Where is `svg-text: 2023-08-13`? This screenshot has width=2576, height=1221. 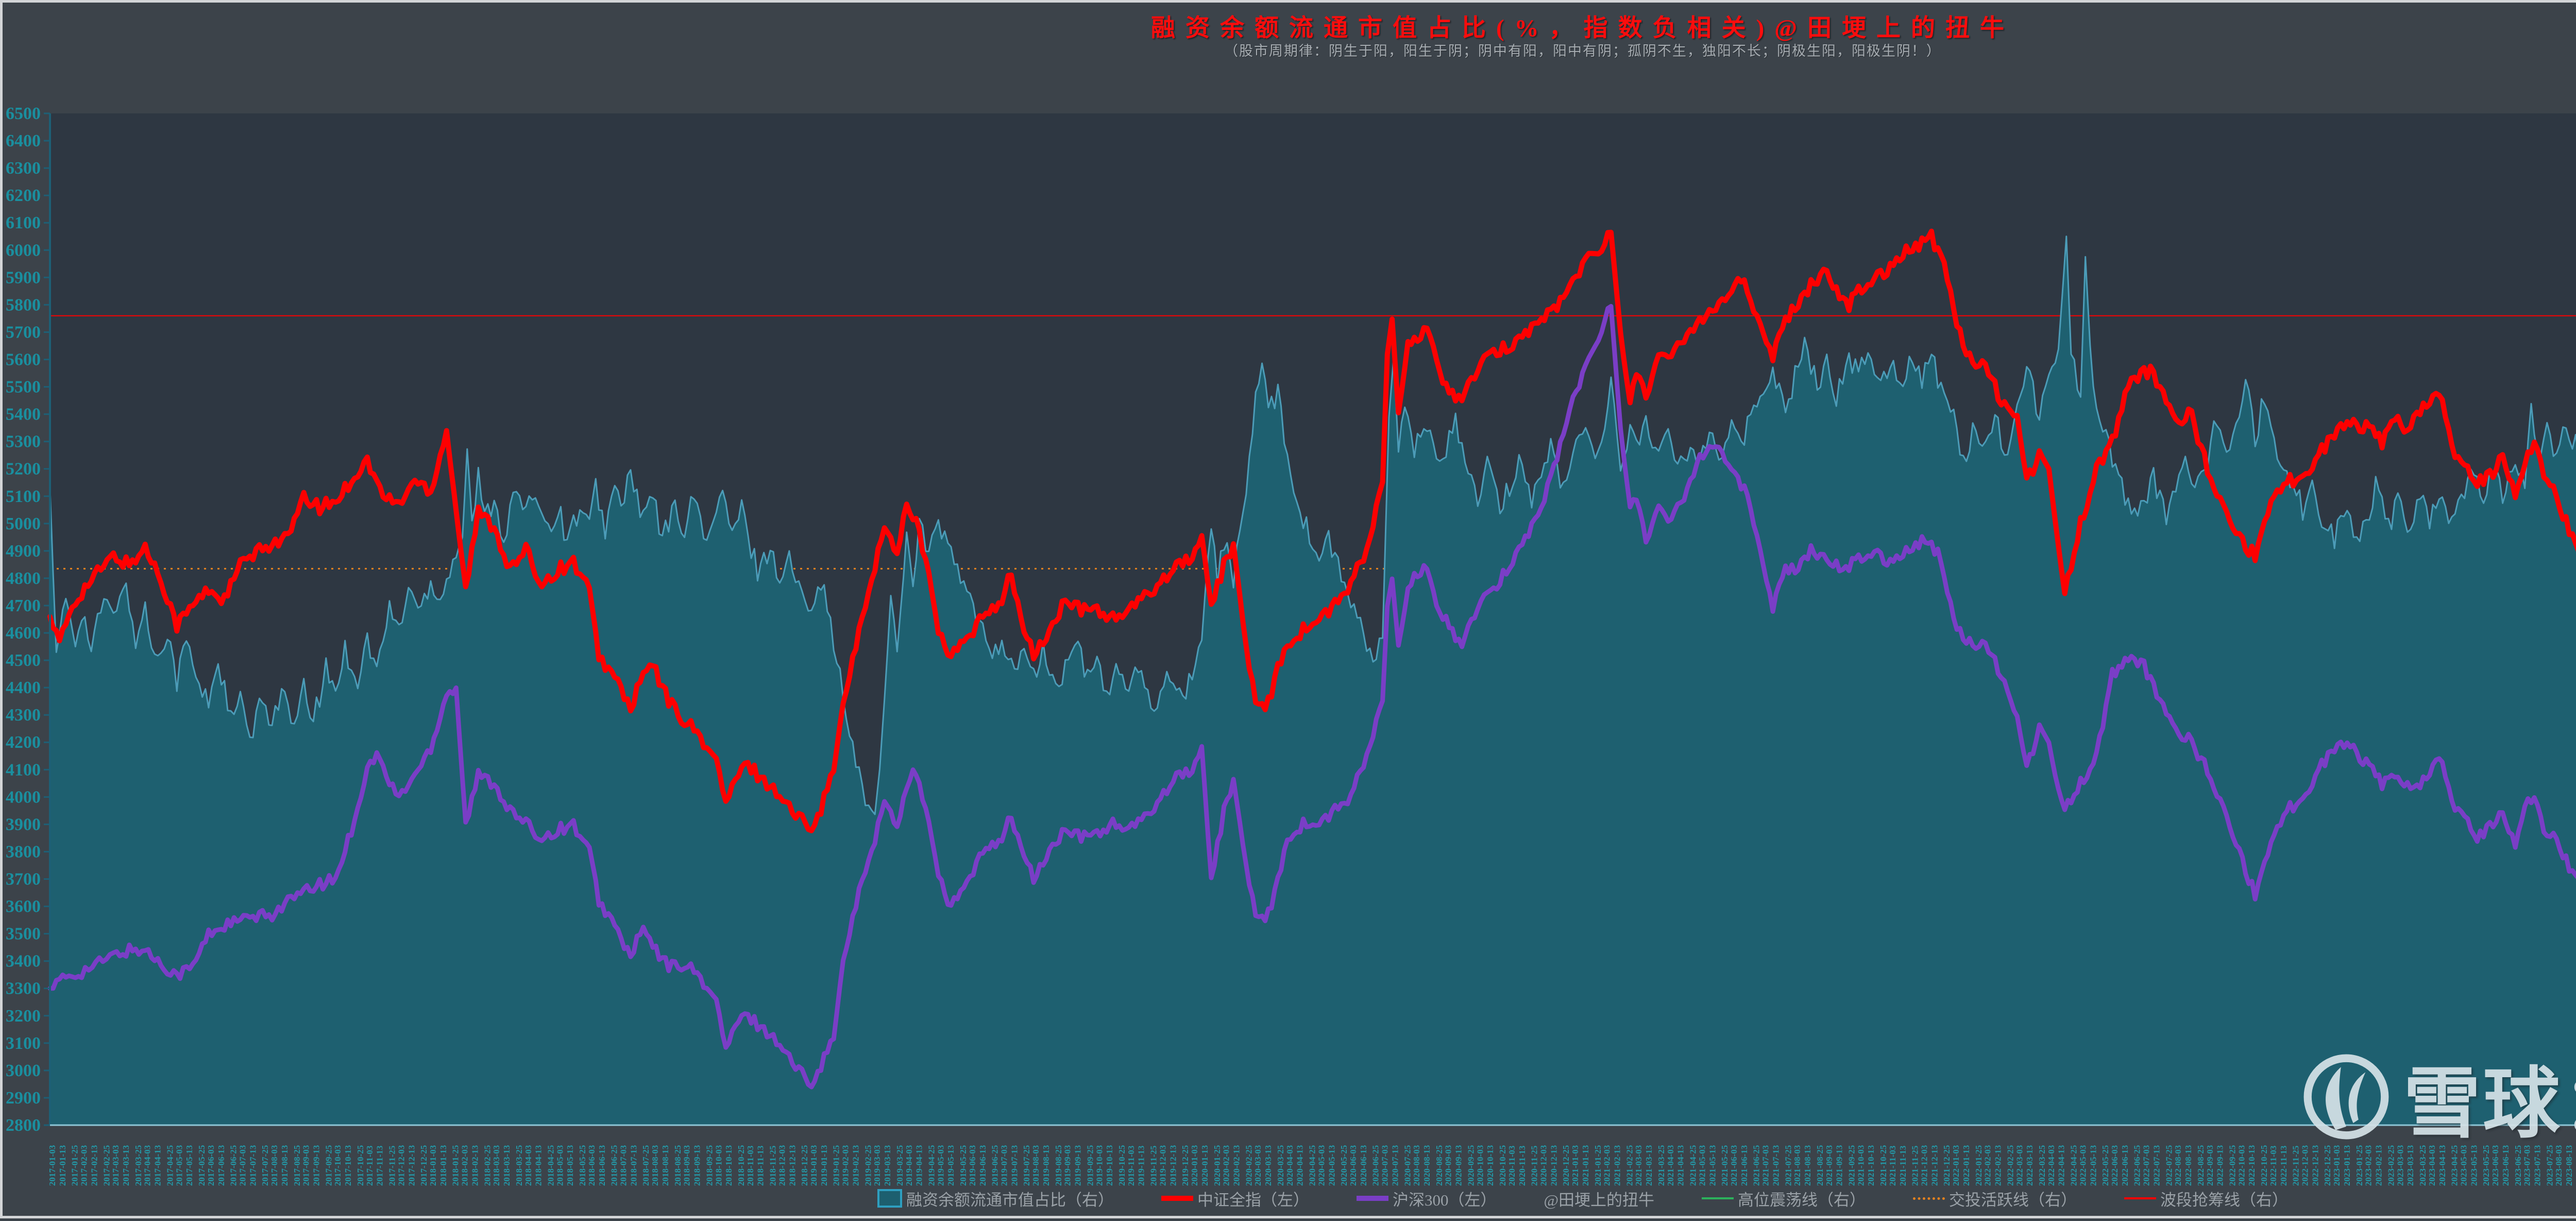
svg-text: 2023-08-13 is located at coordinates (2569, 1166).